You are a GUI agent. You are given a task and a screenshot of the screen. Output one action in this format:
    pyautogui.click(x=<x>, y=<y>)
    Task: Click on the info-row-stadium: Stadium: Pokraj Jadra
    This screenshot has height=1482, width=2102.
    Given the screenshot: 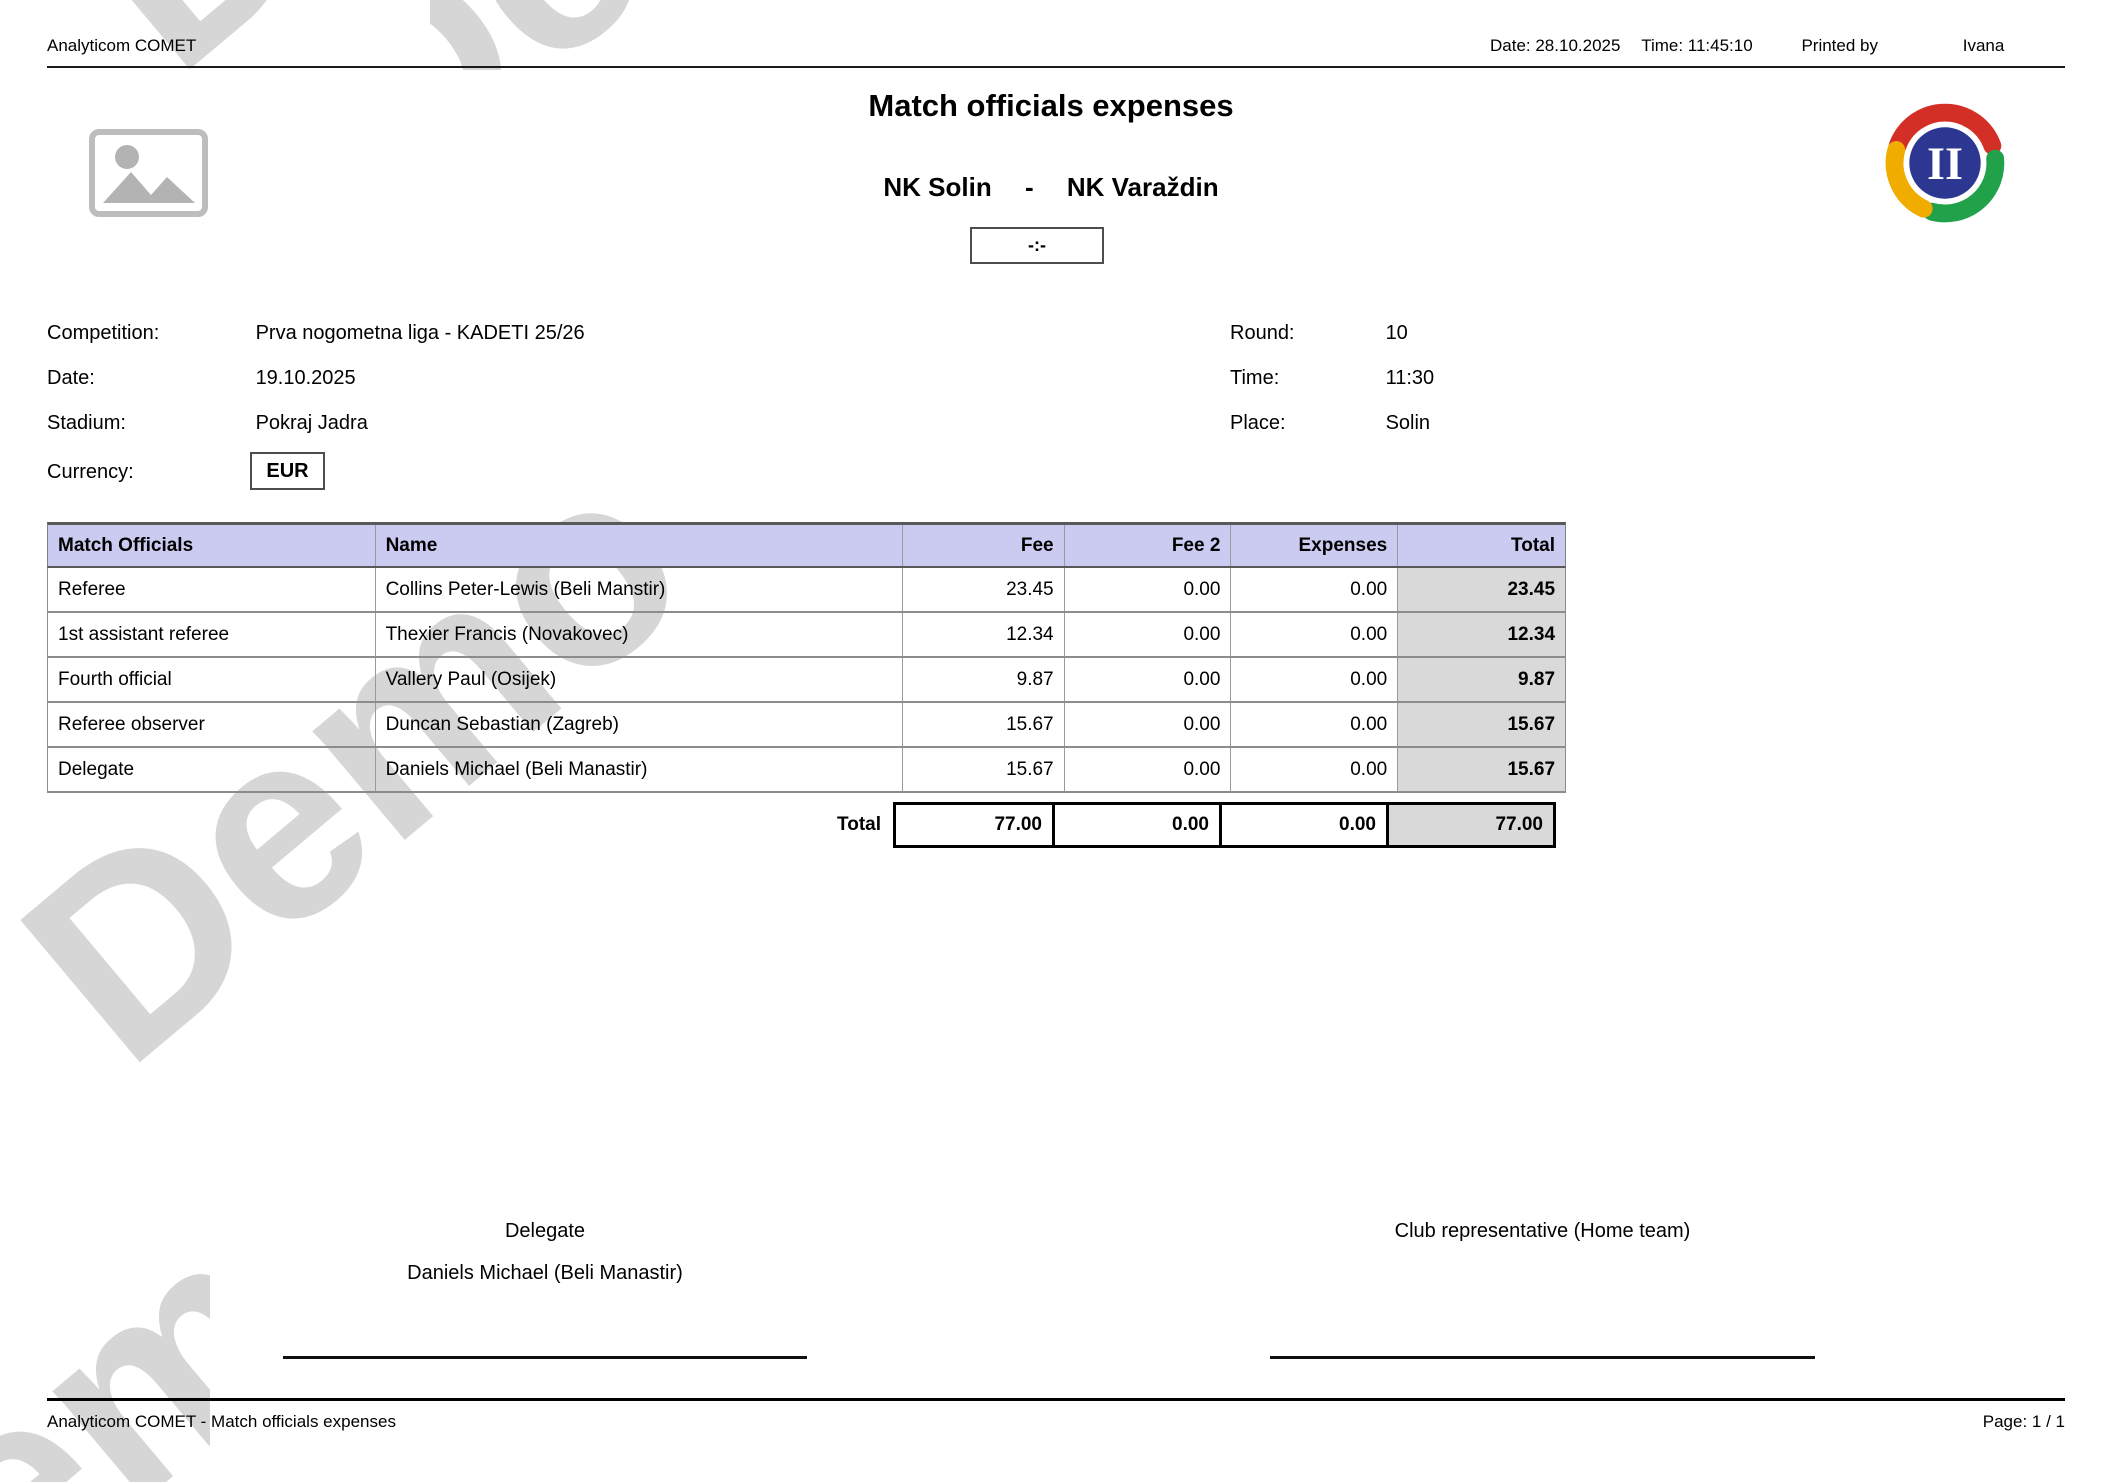 What is the action you would take?
    pyautogui.click(x=207, y=423)
    